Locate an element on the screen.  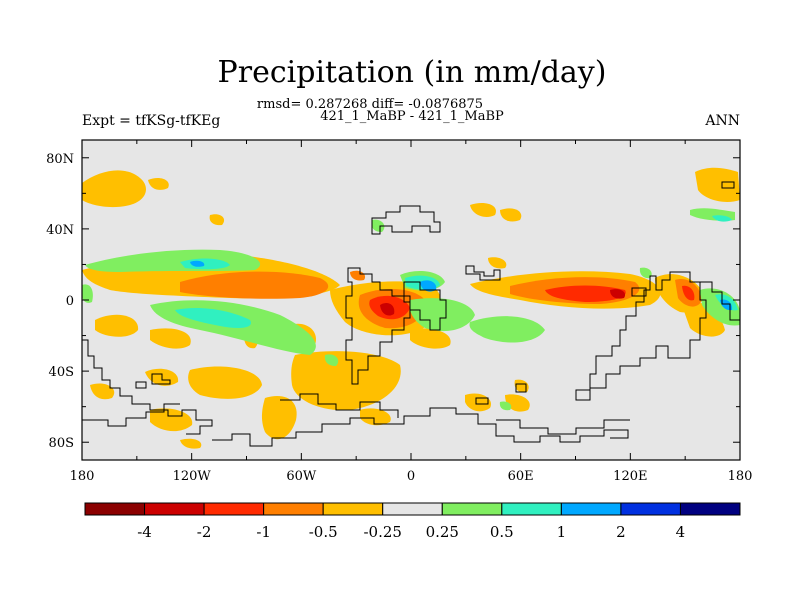
y-tick-label: 80N is located at coordinates (60, 159).